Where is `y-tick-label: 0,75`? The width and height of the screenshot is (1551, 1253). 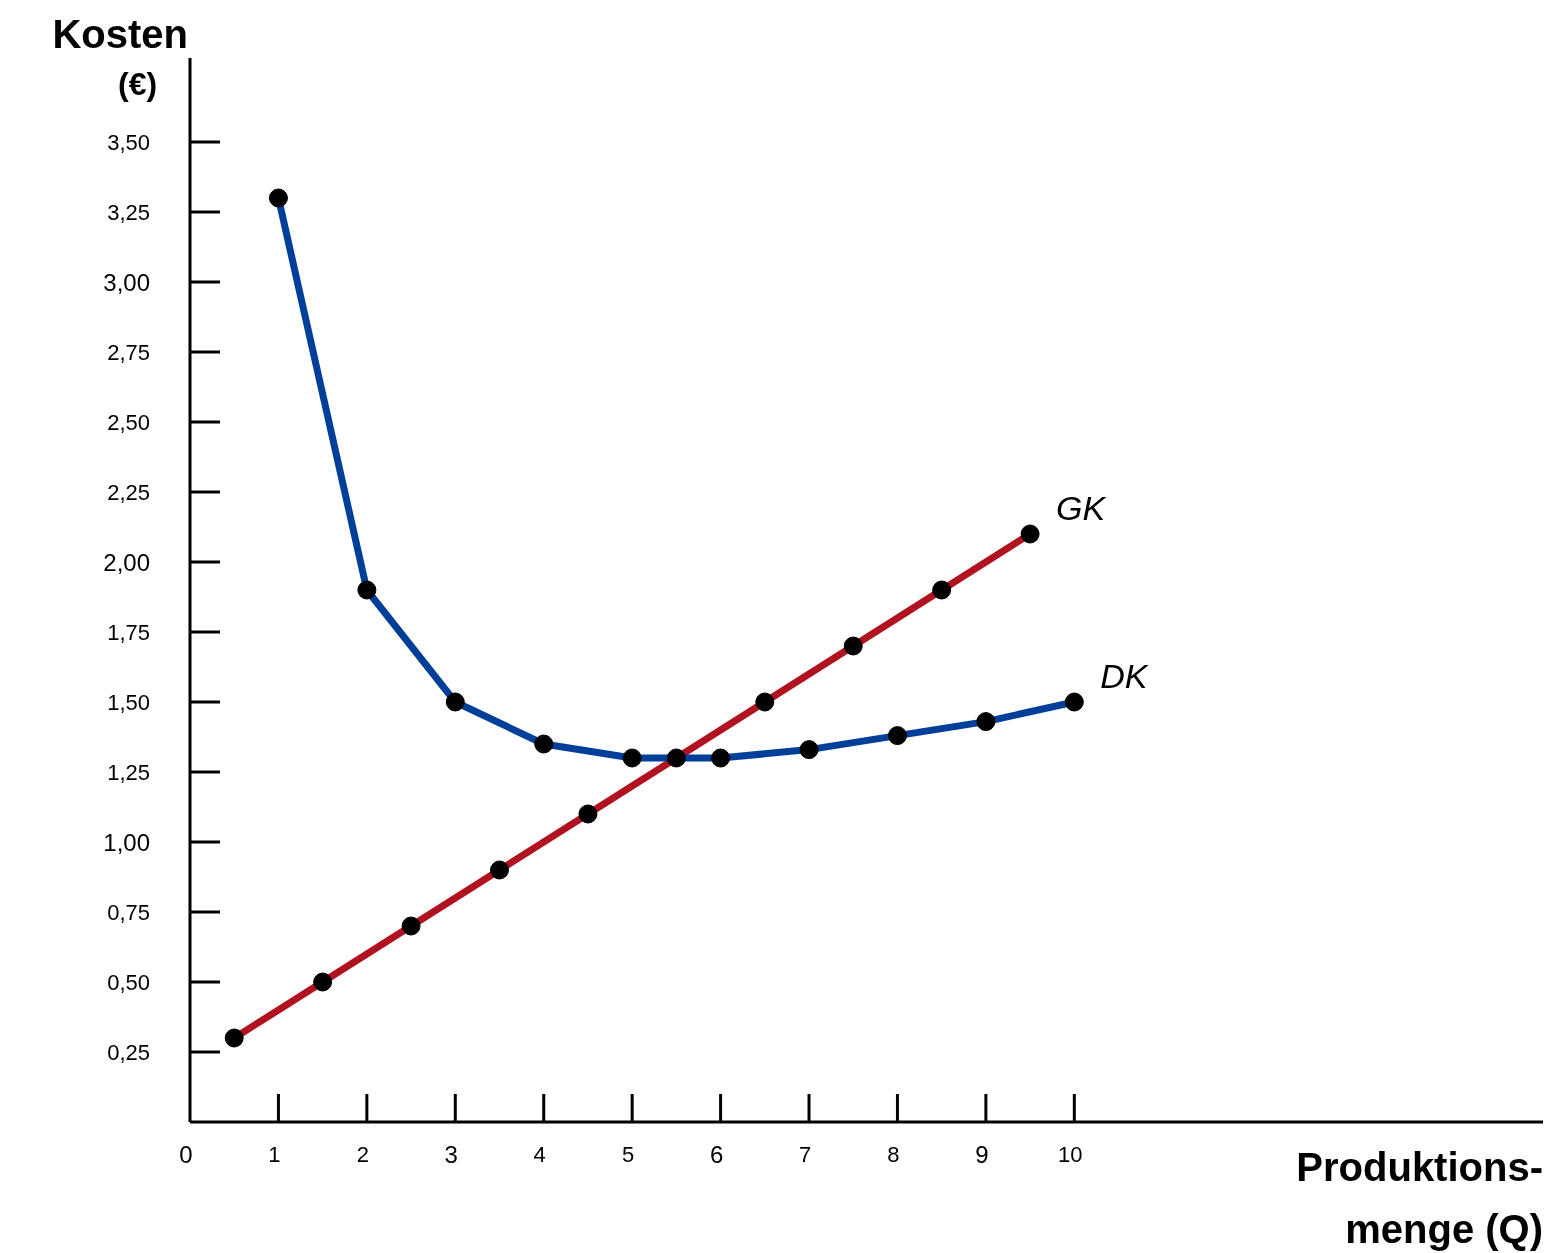 y-tick-label: 0,75 is located at coordinates (128, 912).